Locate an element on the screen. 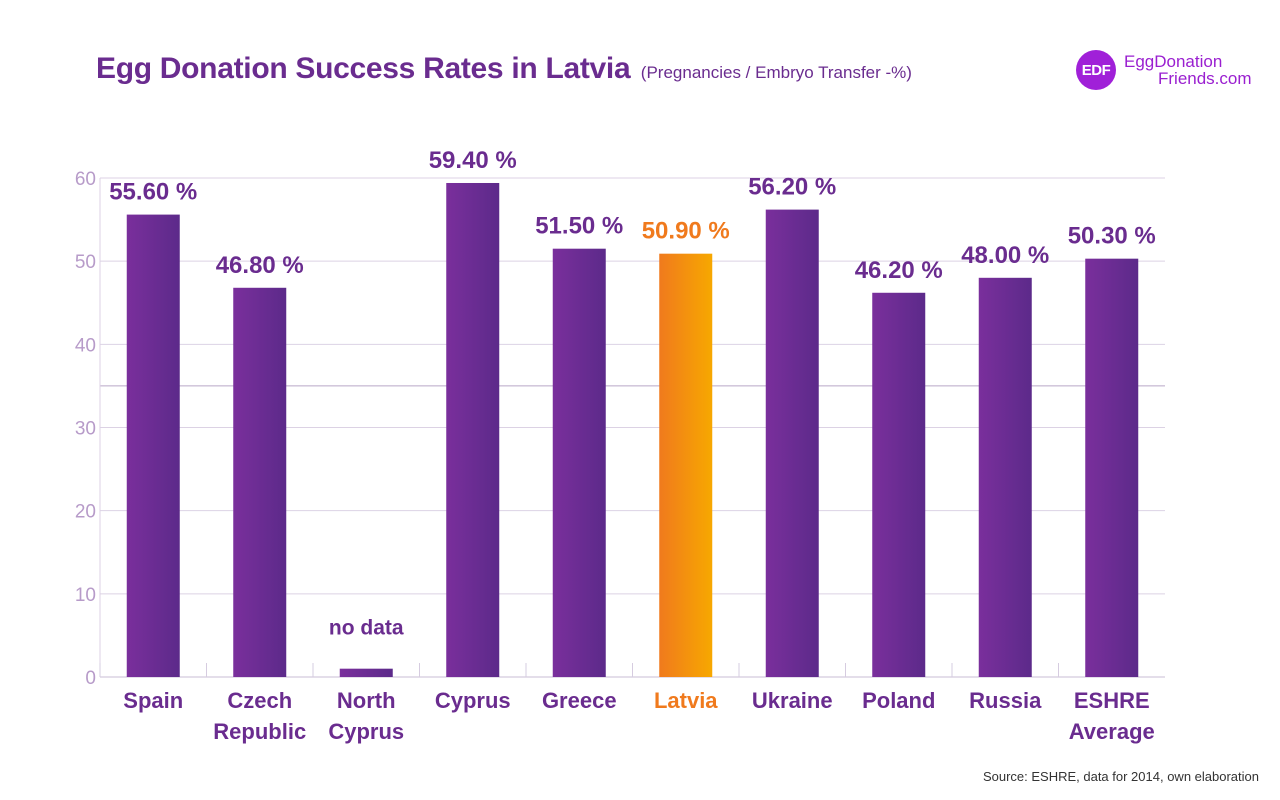 The width and height of the screenshot is (1280, 800). bar-latvia is located at coordinates (686, 465).